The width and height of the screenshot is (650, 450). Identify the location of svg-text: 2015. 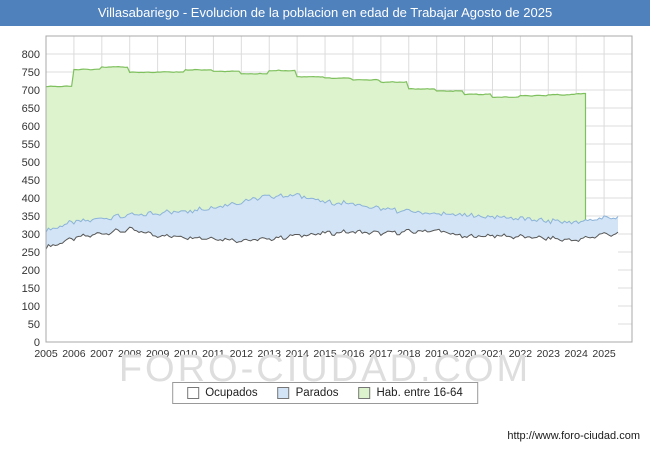
(325, 354).